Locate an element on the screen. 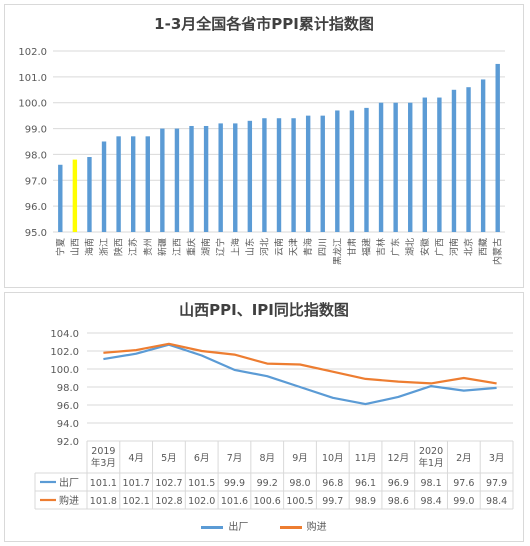  bar-y-tick-label: 99.0 is located at coordinates (36, 130).